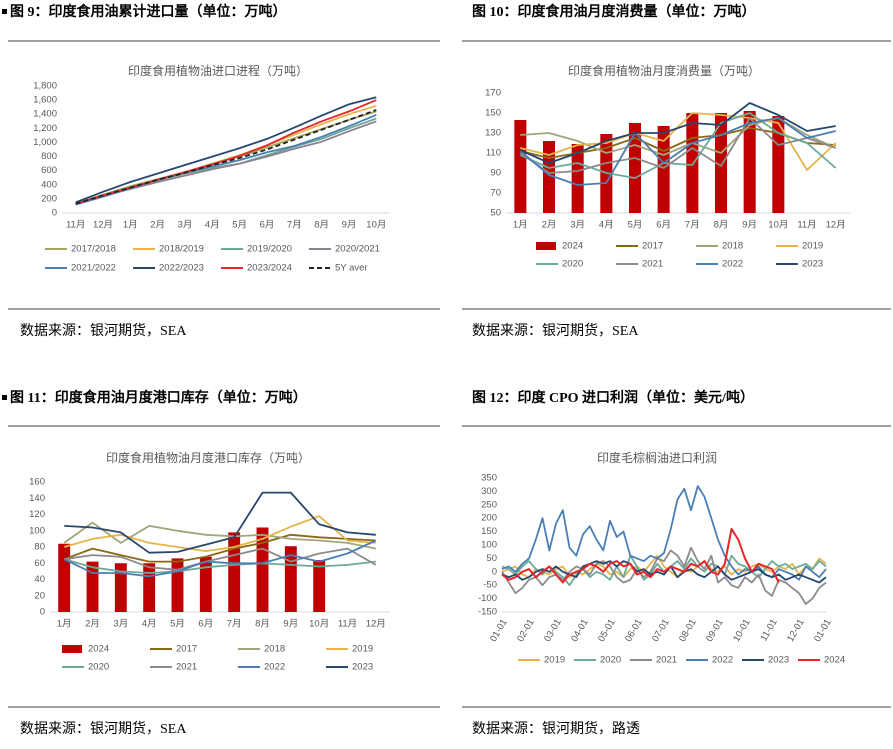  I want to click on x-tick-label: 12月, so click(836, 225).